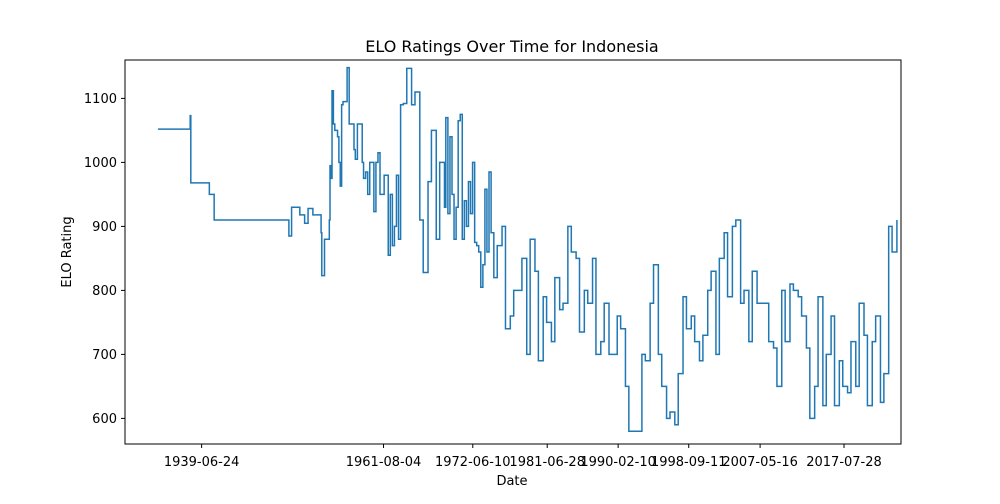 This screenshot has height=504, width=1000. I want to click on x-tick-label: 1961-08-04, so click(384, 462).